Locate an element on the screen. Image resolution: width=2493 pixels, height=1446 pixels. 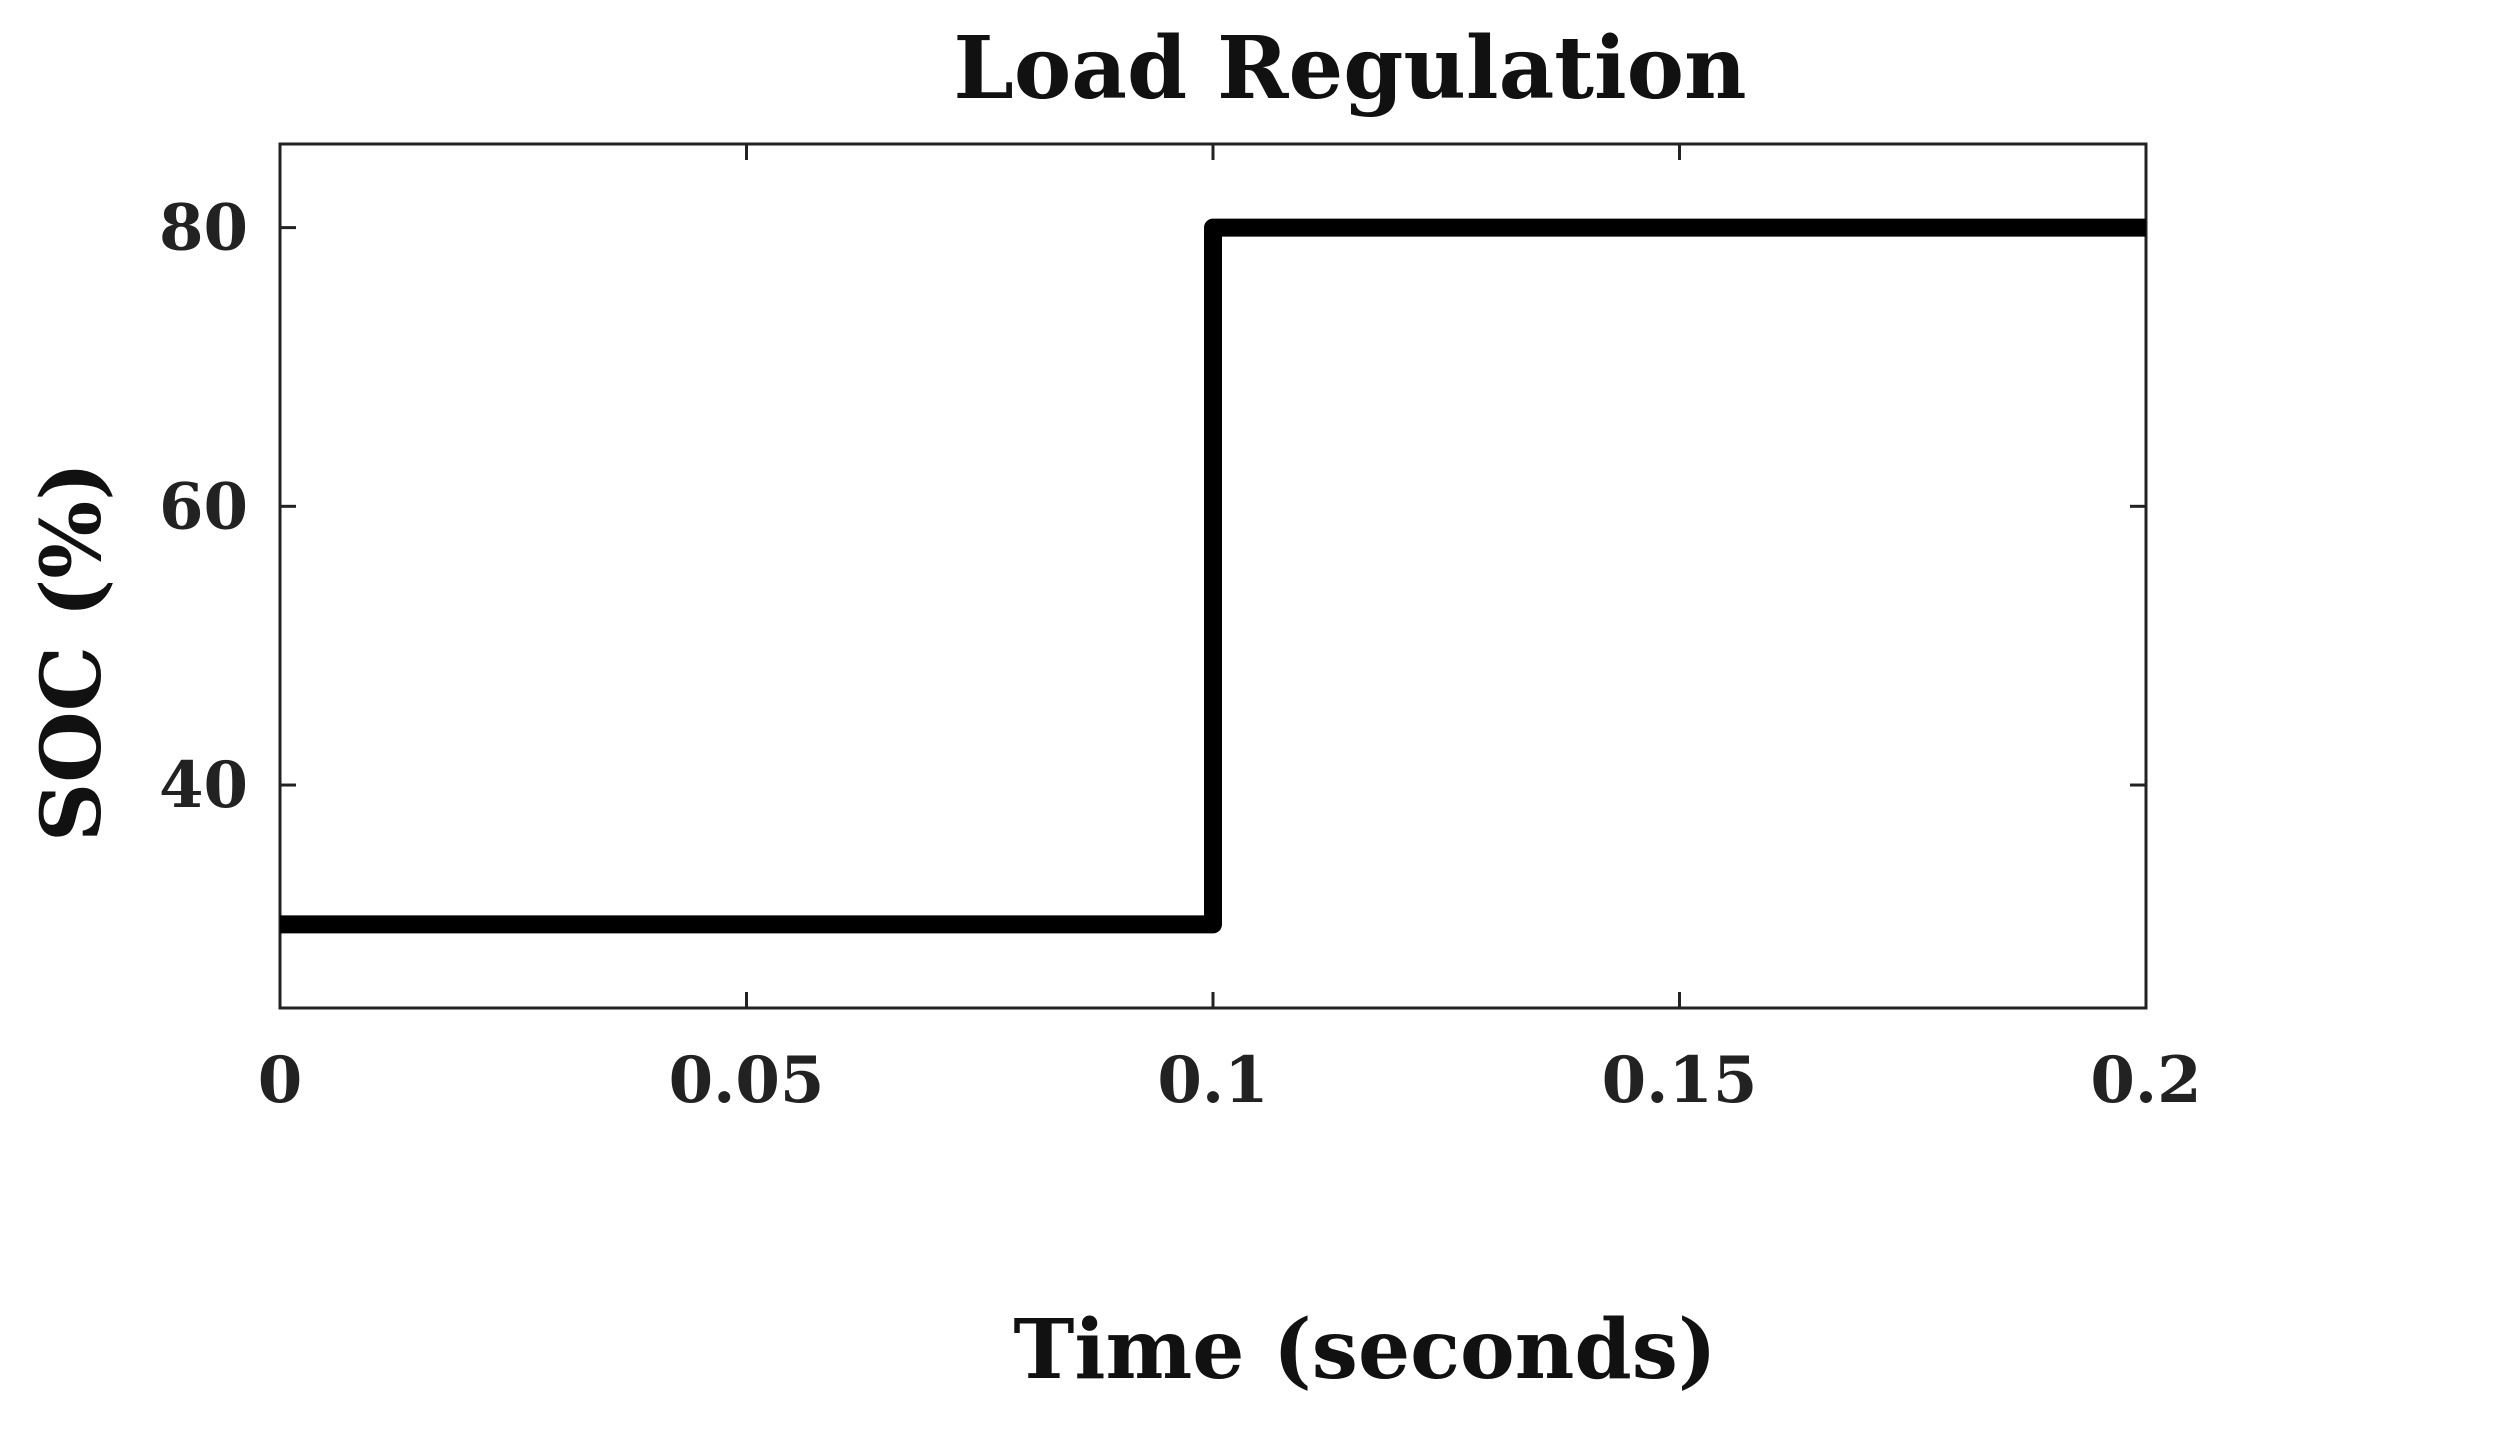
x-tick-label: 0 is located at coordinates (280, 1080).